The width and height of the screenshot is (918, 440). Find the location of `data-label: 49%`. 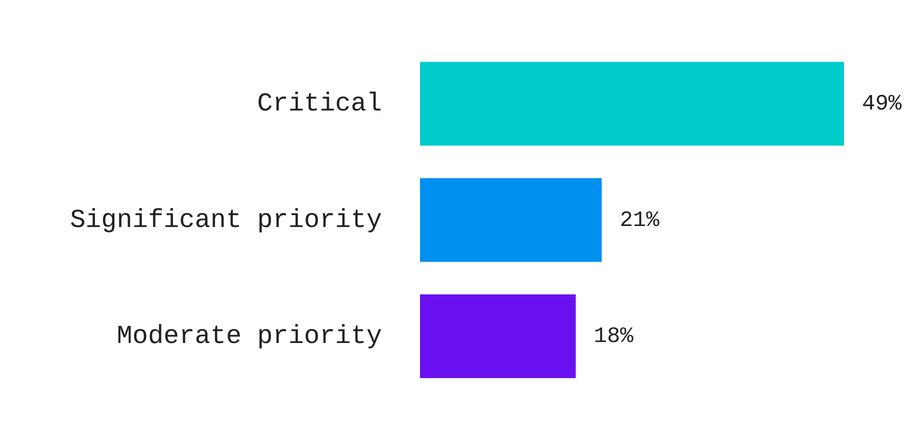

data-label: 49% is located at coordinates (882, 104).